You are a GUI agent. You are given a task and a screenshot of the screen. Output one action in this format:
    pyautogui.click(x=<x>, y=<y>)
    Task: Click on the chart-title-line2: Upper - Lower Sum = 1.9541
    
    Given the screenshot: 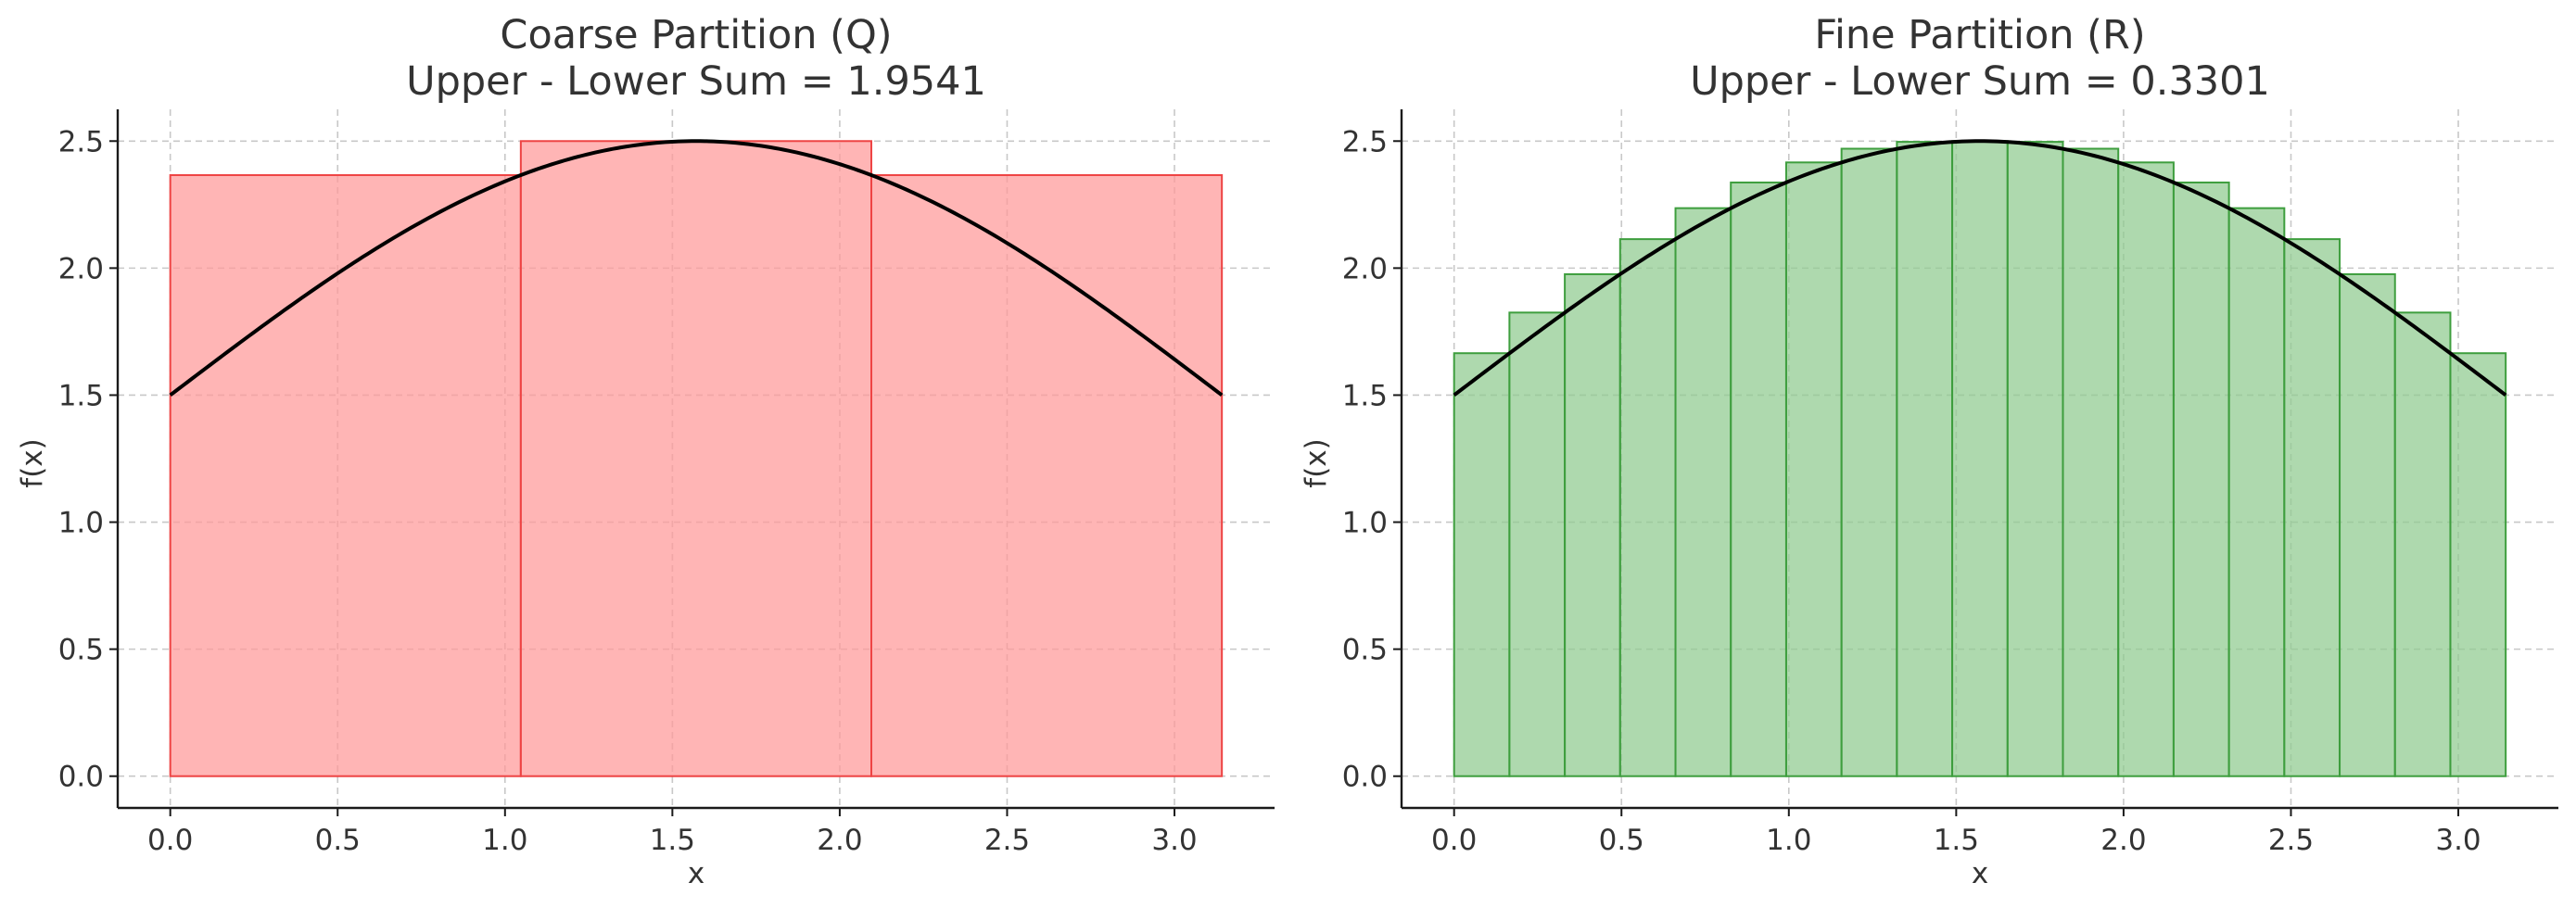 What is the action you would take?
    pyautogui.click(x=696, y=81)
    